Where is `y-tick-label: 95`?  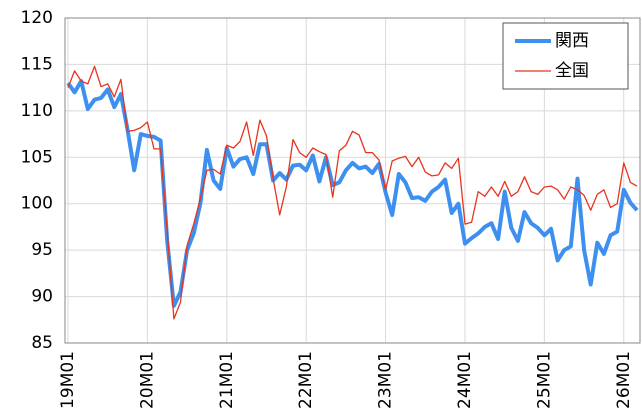 y-tick-label: 95 is located at coordinates (42, 250).